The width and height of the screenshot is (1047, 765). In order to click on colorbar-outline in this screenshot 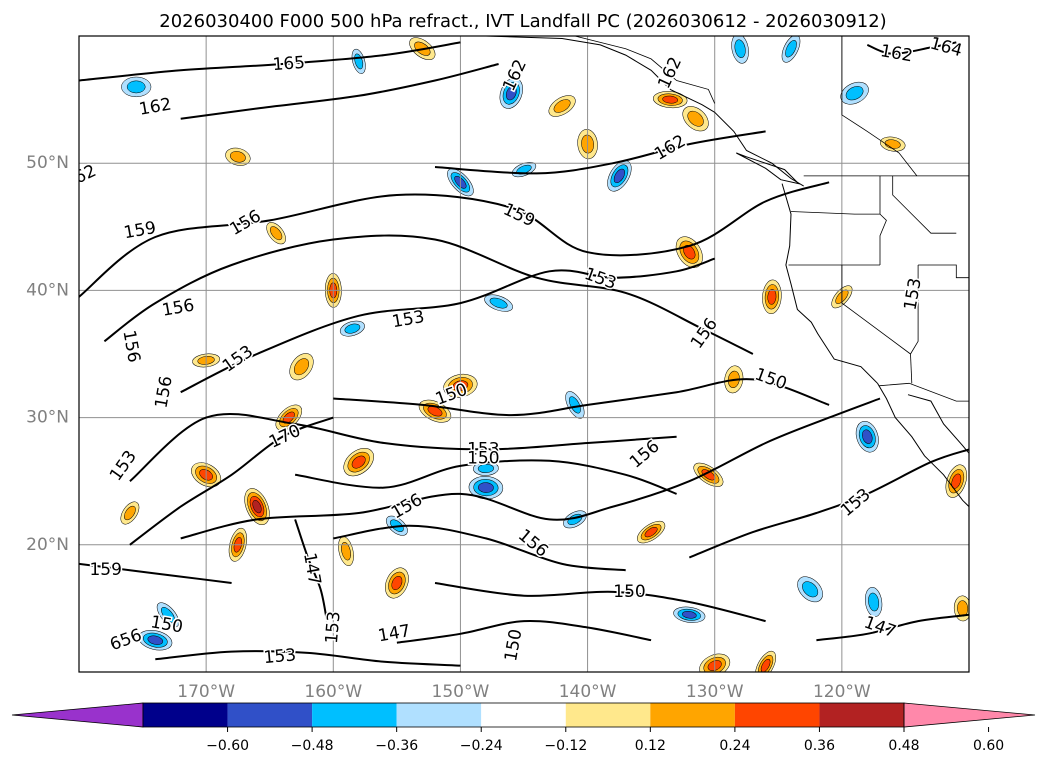, I will do `click(523, 715)`.